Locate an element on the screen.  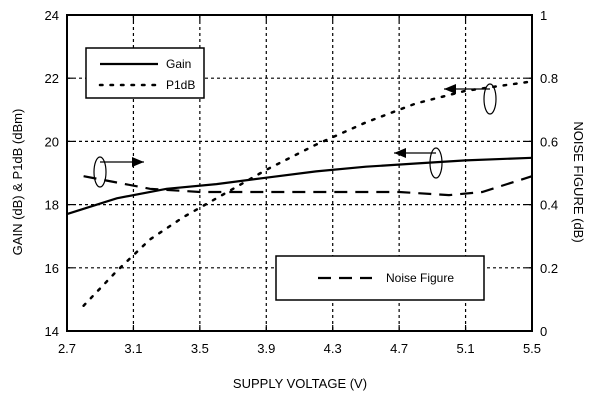
series-gain-line is located at coordinates (299, 186).